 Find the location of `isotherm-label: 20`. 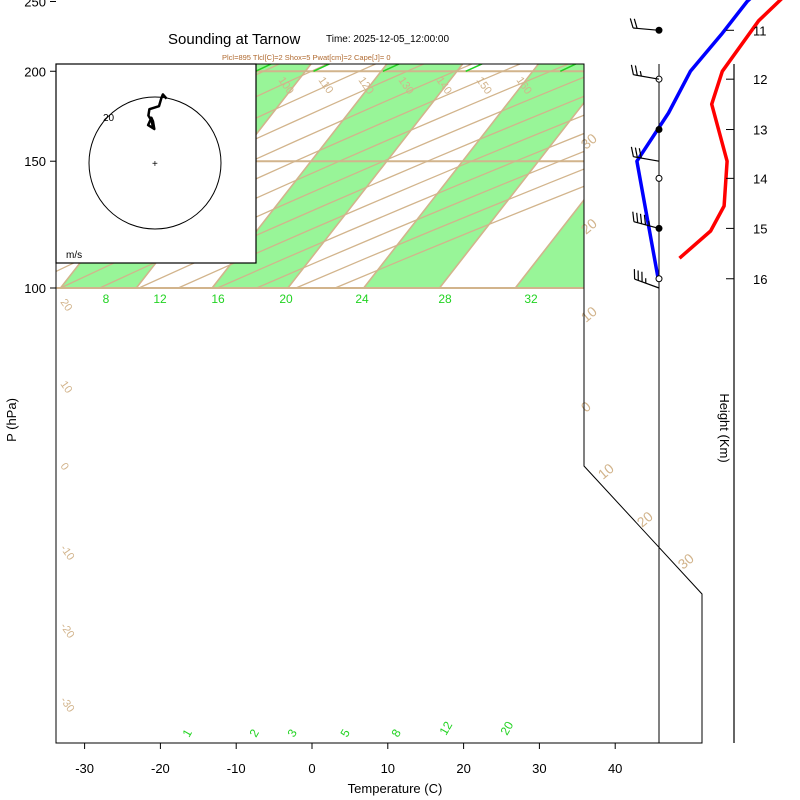

isotherm-label: 20 is located at coordinates (66, 305).